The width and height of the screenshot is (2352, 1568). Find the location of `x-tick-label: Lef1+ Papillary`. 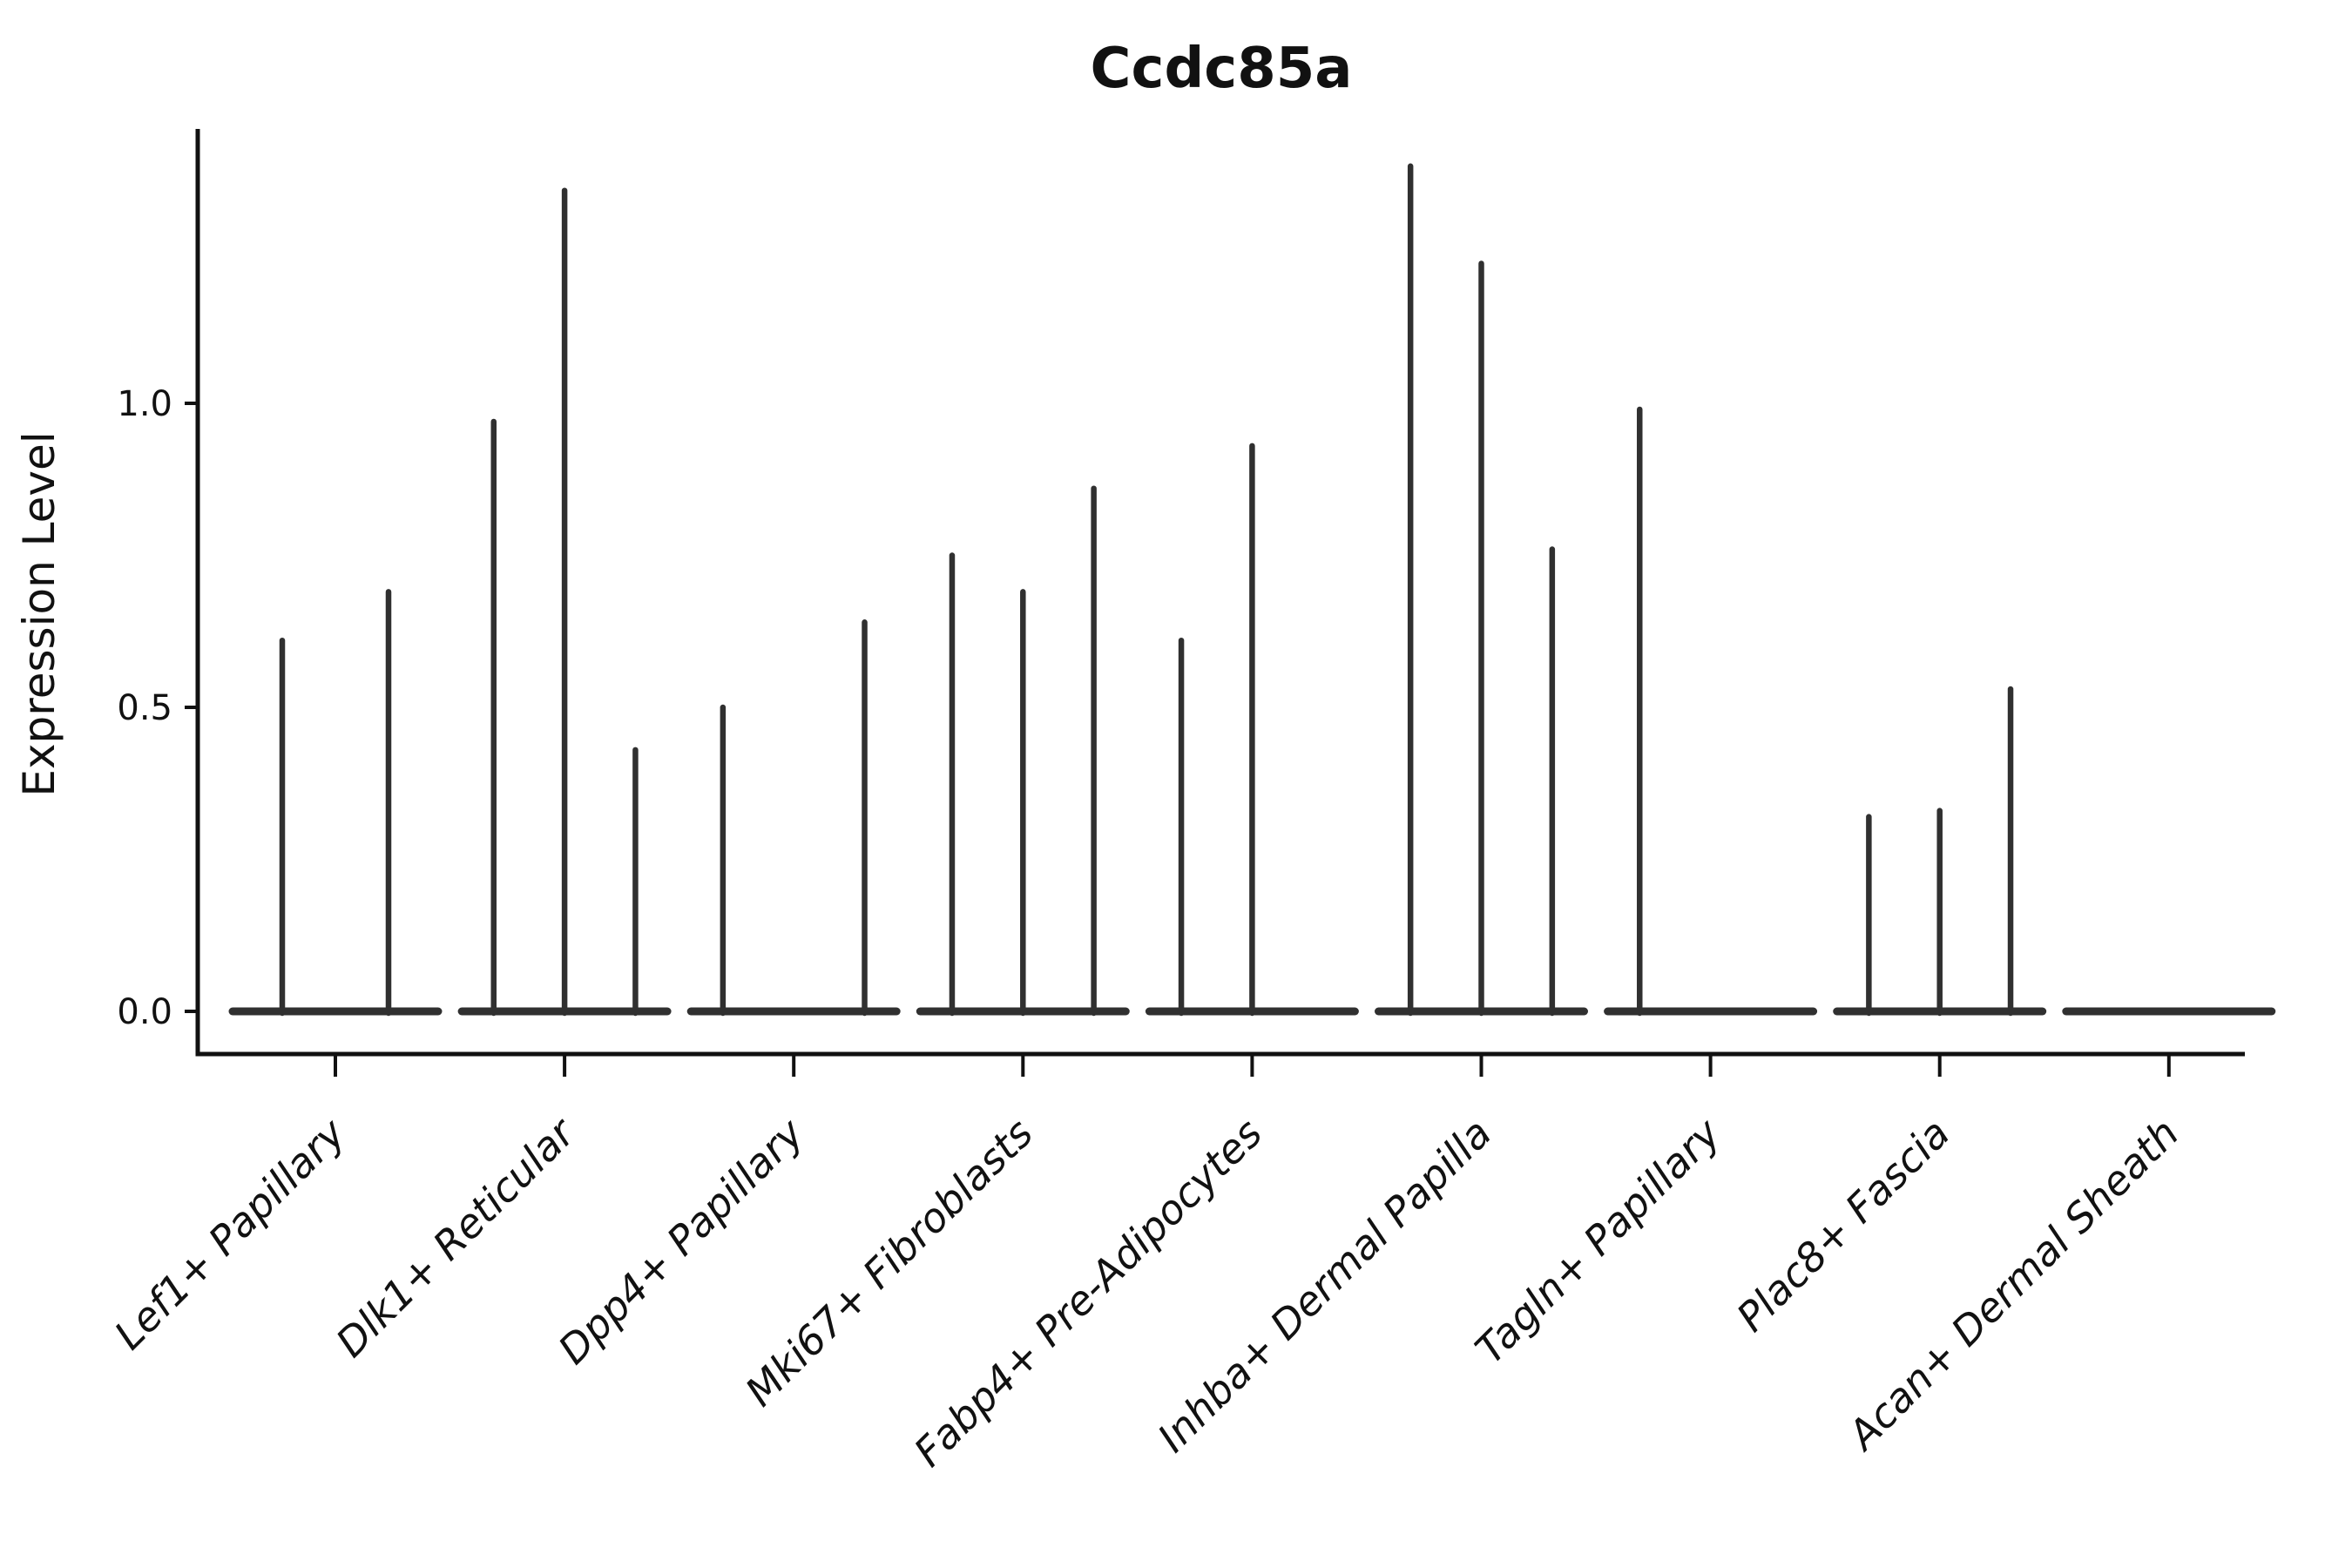

x-tick-label: Lef1+ Papillary is located at coordinates (230, 1233).